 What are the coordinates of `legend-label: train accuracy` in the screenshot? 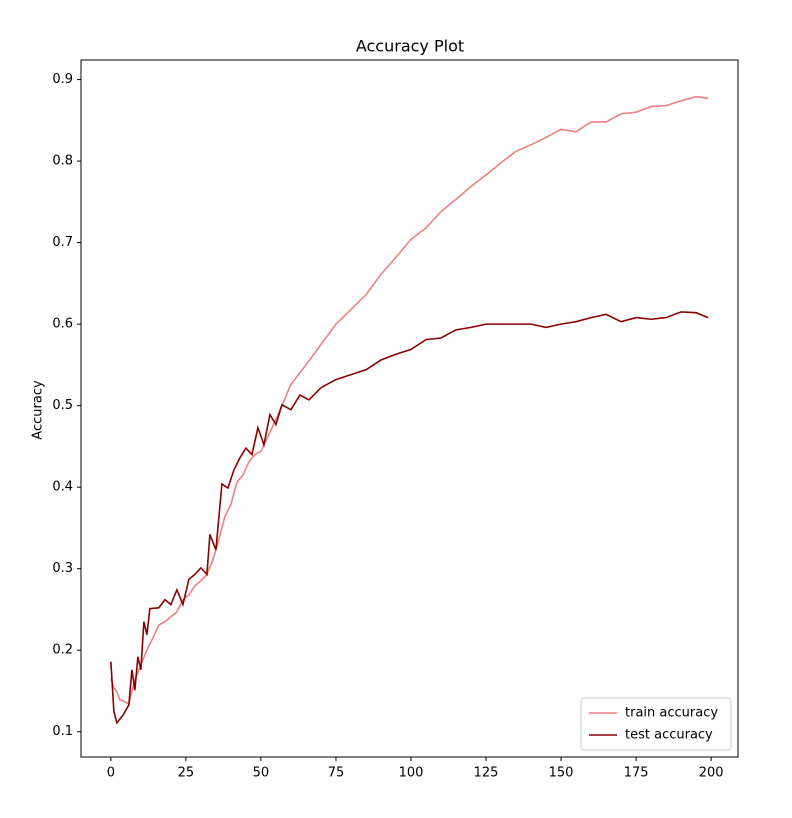 It's located at (671, 713).